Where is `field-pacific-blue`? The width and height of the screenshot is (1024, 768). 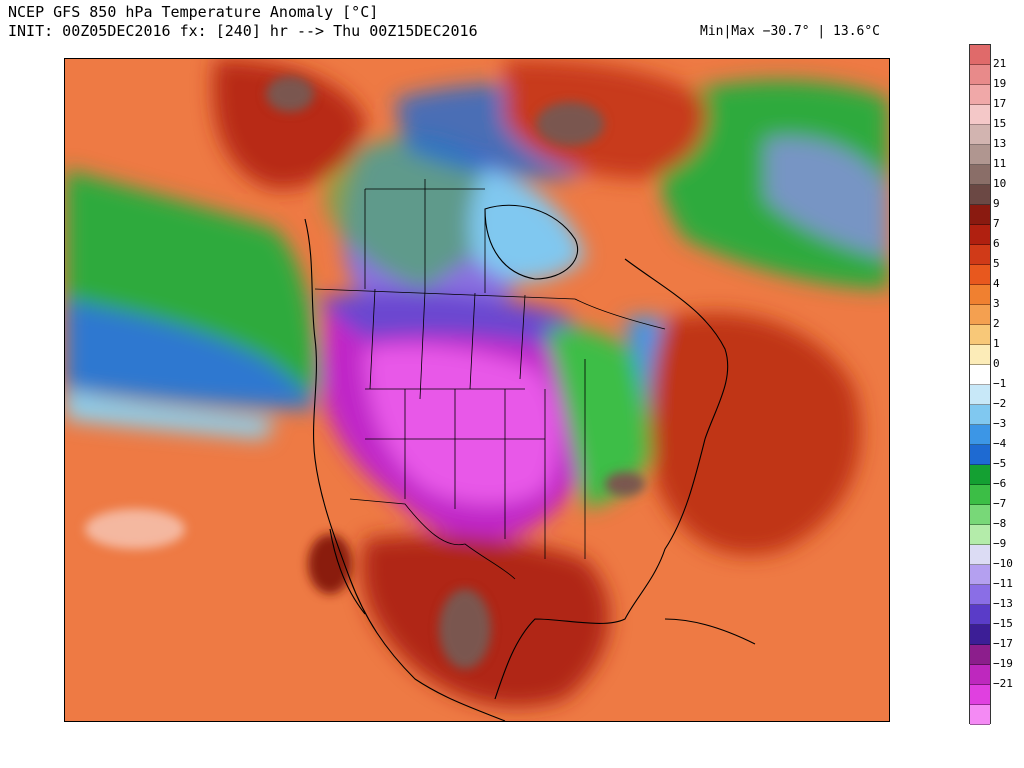
field-pacific-blue is located at coordinates (192, 354).